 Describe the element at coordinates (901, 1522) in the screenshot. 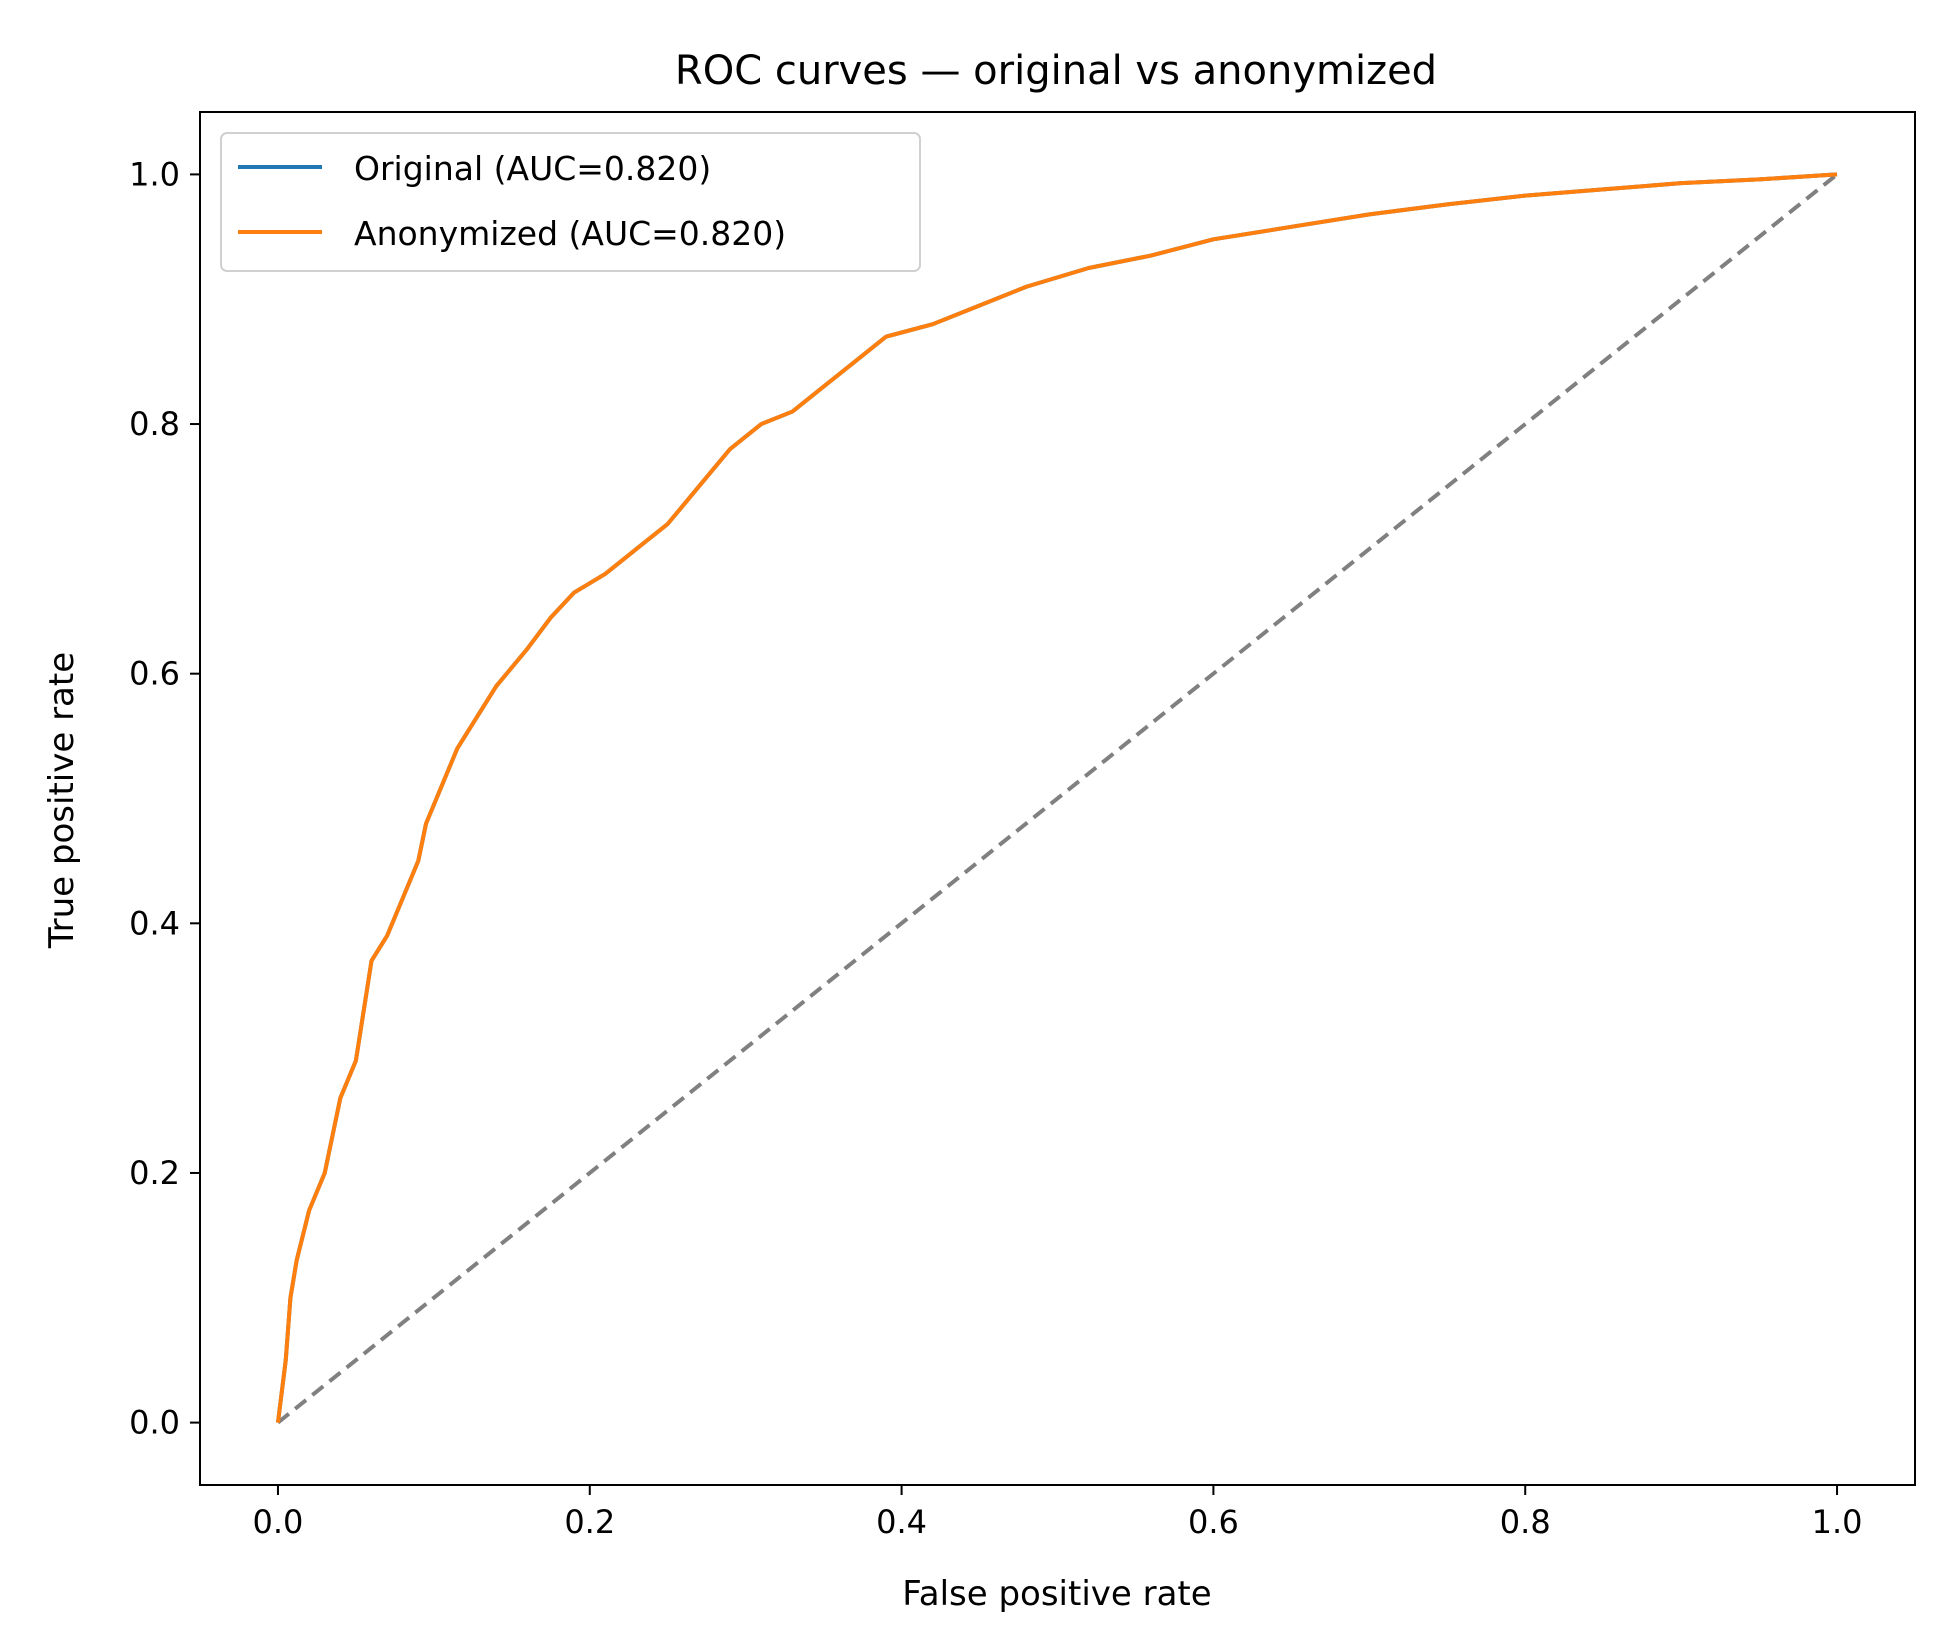

I see `x-tick-label: 0.4` at that location.